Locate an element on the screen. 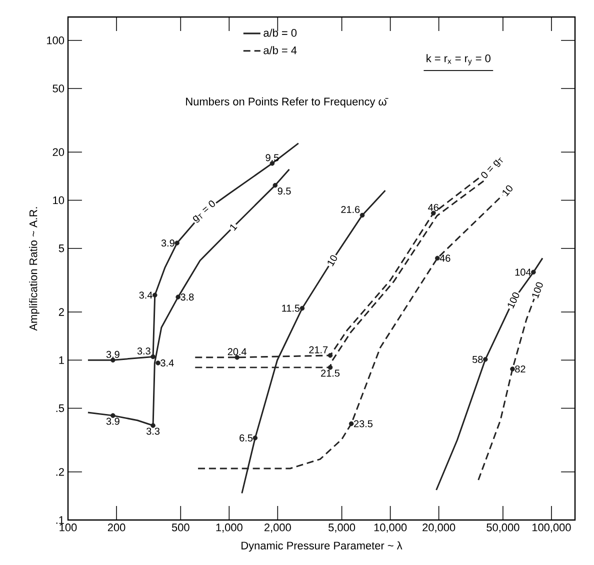  x-tick-label: 2,000 is located at coordinates (277, 528).